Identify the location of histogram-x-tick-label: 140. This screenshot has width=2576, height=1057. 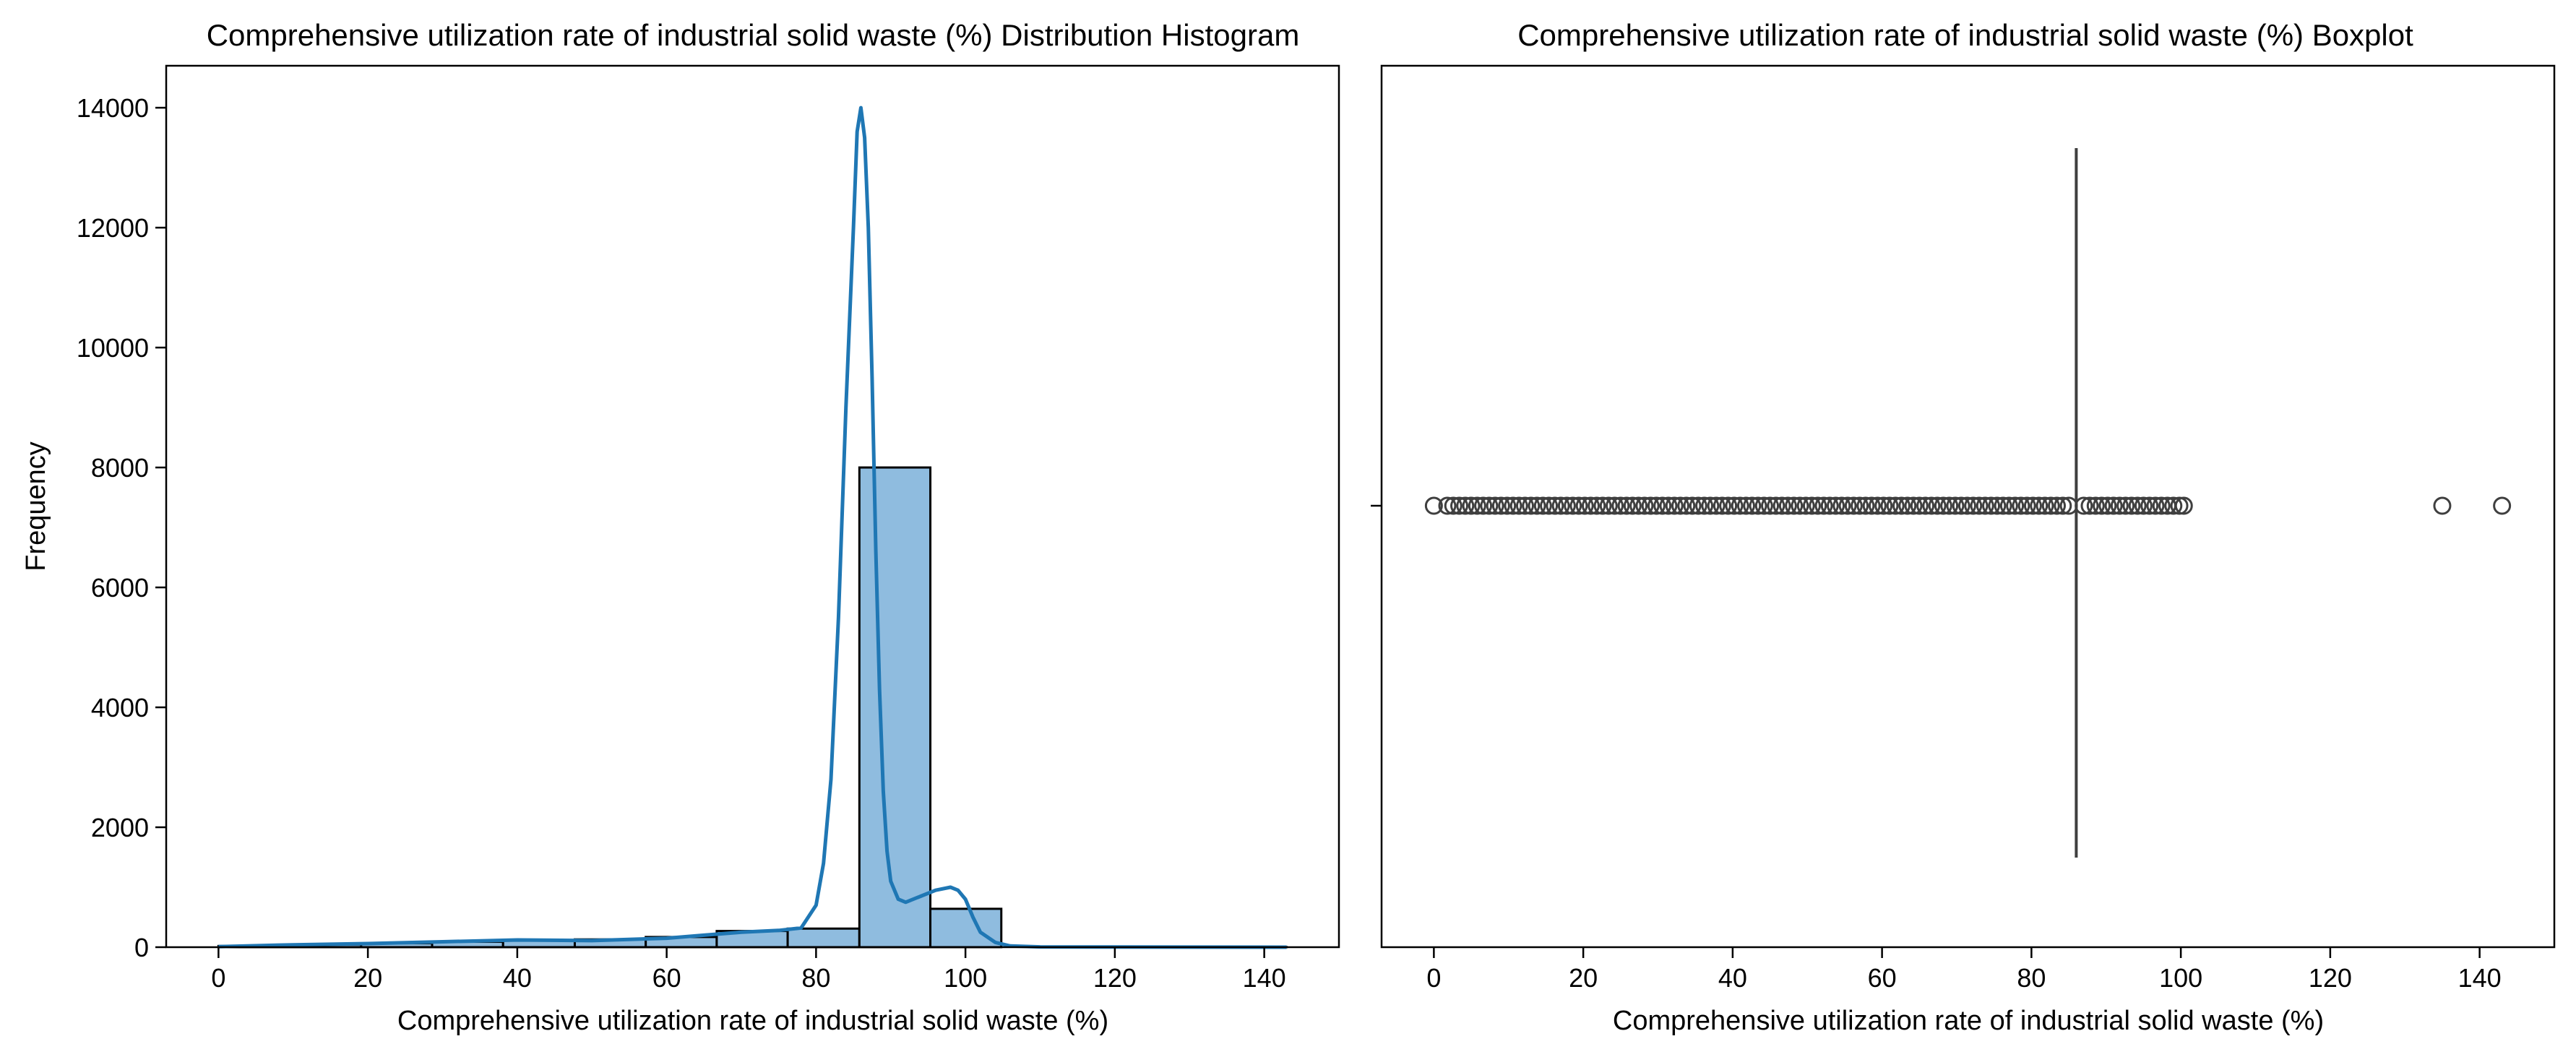
(1264, 978).